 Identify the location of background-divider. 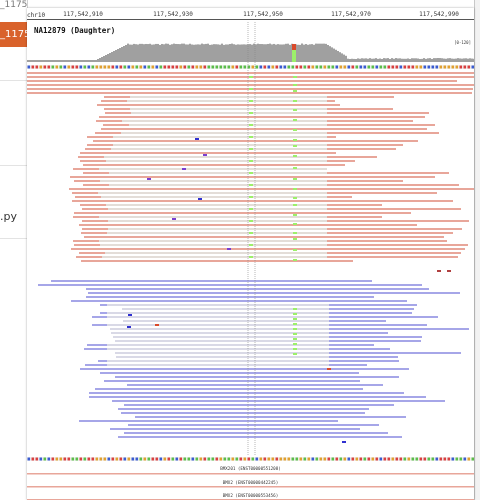
(13, 165).